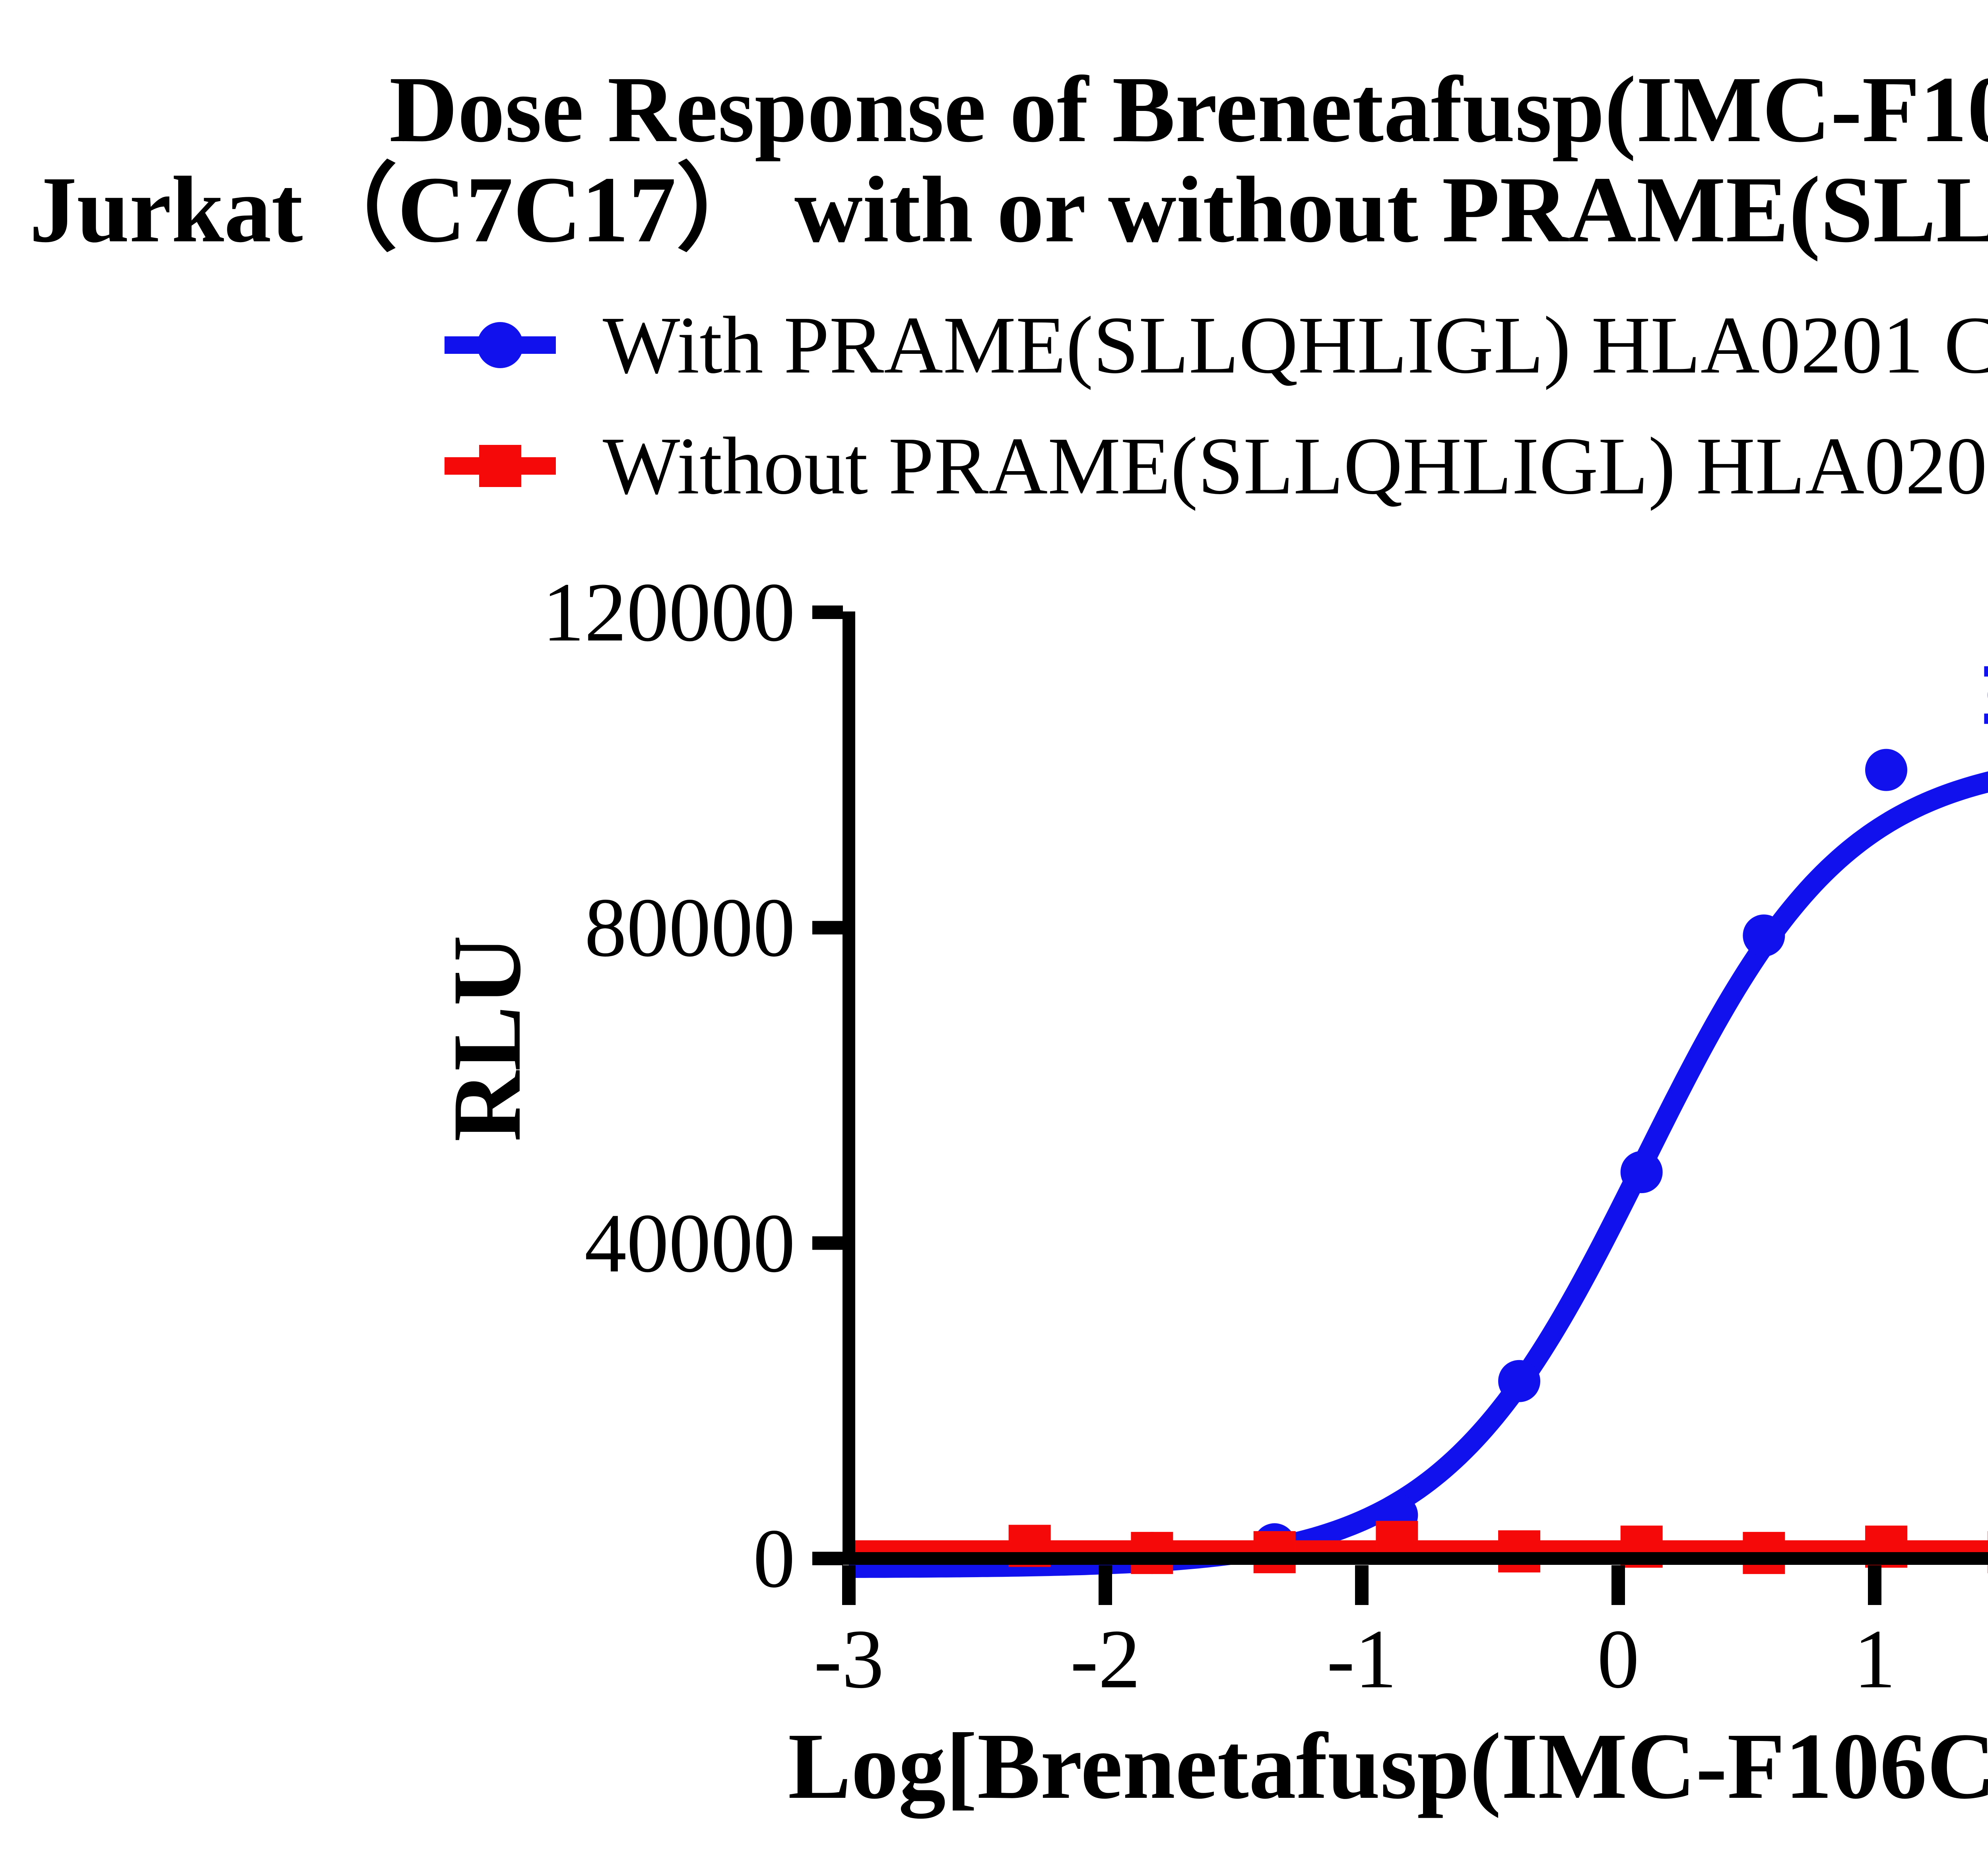 The image size is (1988, 1867). I want to click on series-without-prame, so click(1418, 1547).